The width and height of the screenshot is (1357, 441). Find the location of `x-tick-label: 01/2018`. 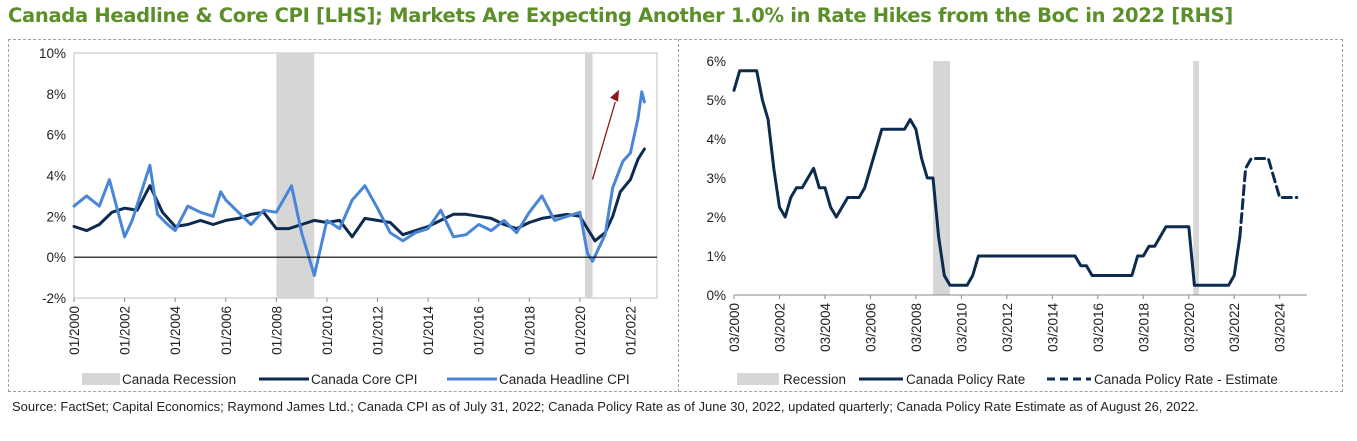

x-tick-label: 01/2018 is located at coordinates (529, 330).